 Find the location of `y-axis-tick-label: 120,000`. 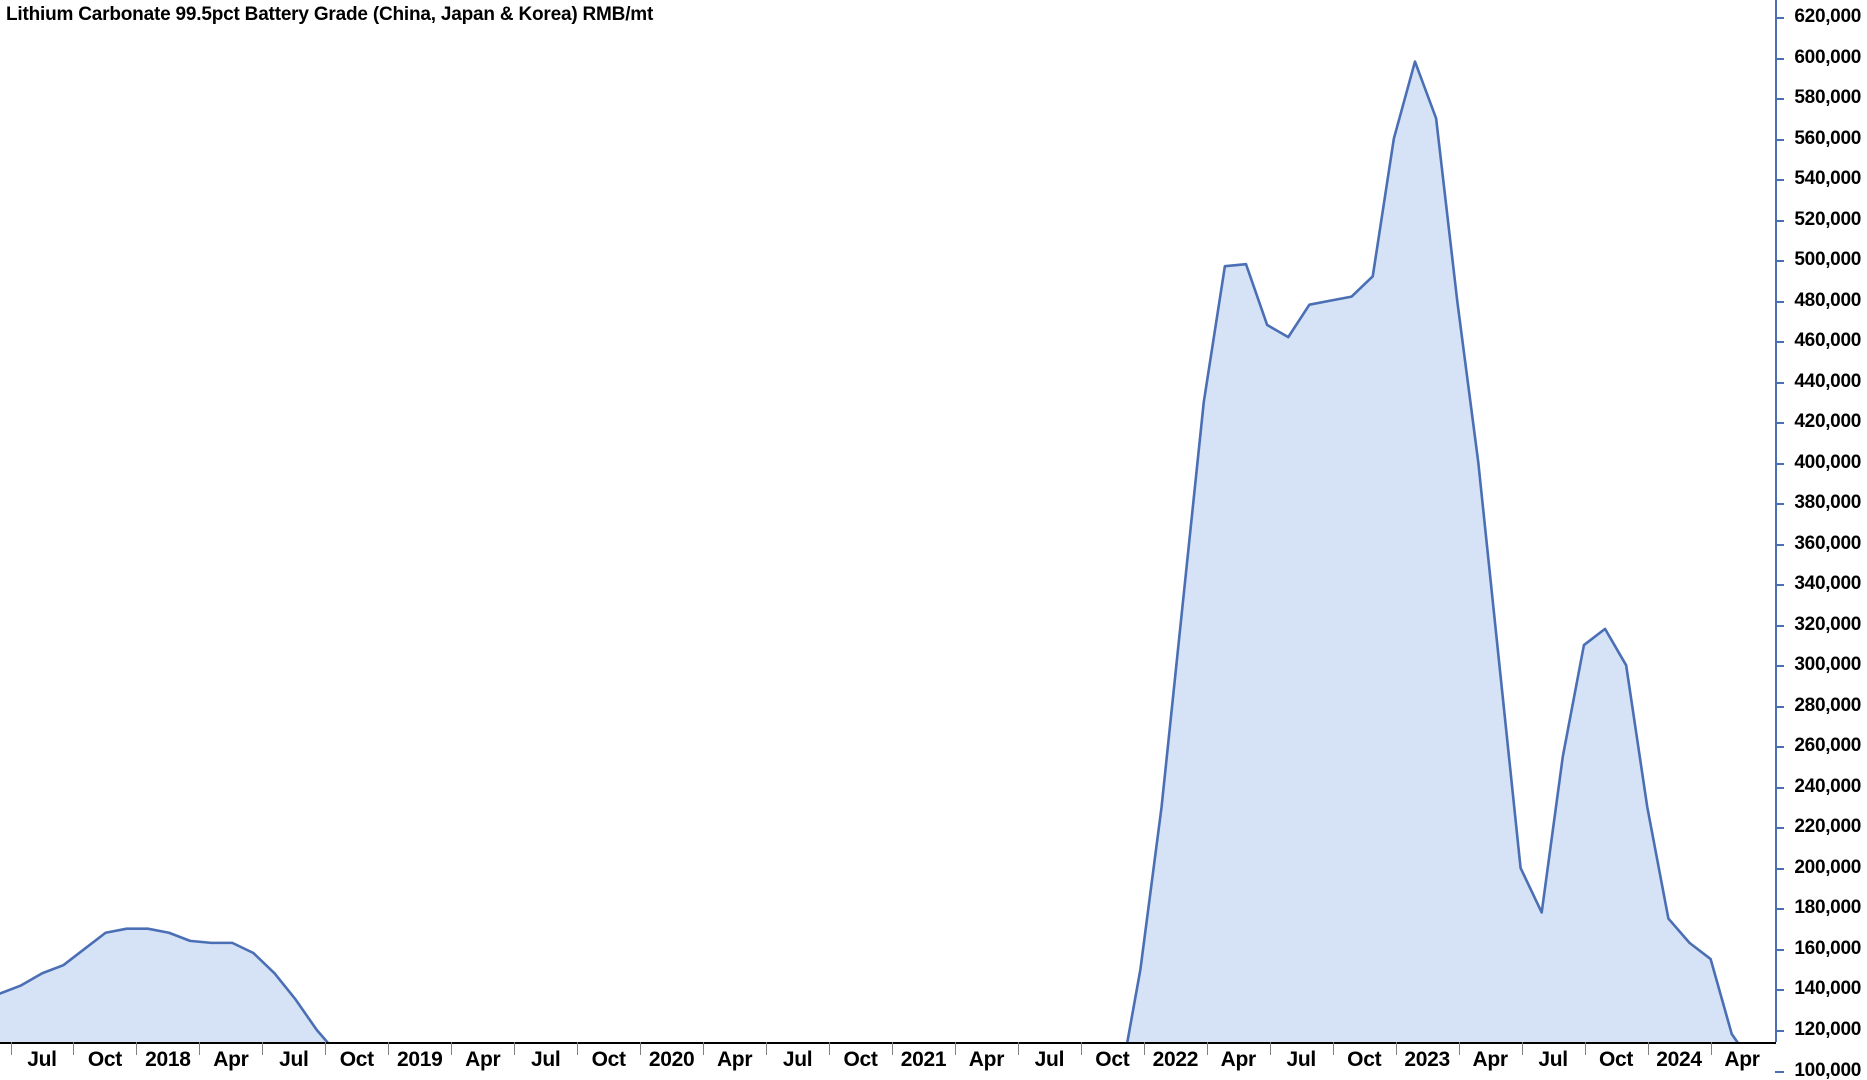

y-axis-tick-label: 120,000 is located at coordinates (1827, 1029).